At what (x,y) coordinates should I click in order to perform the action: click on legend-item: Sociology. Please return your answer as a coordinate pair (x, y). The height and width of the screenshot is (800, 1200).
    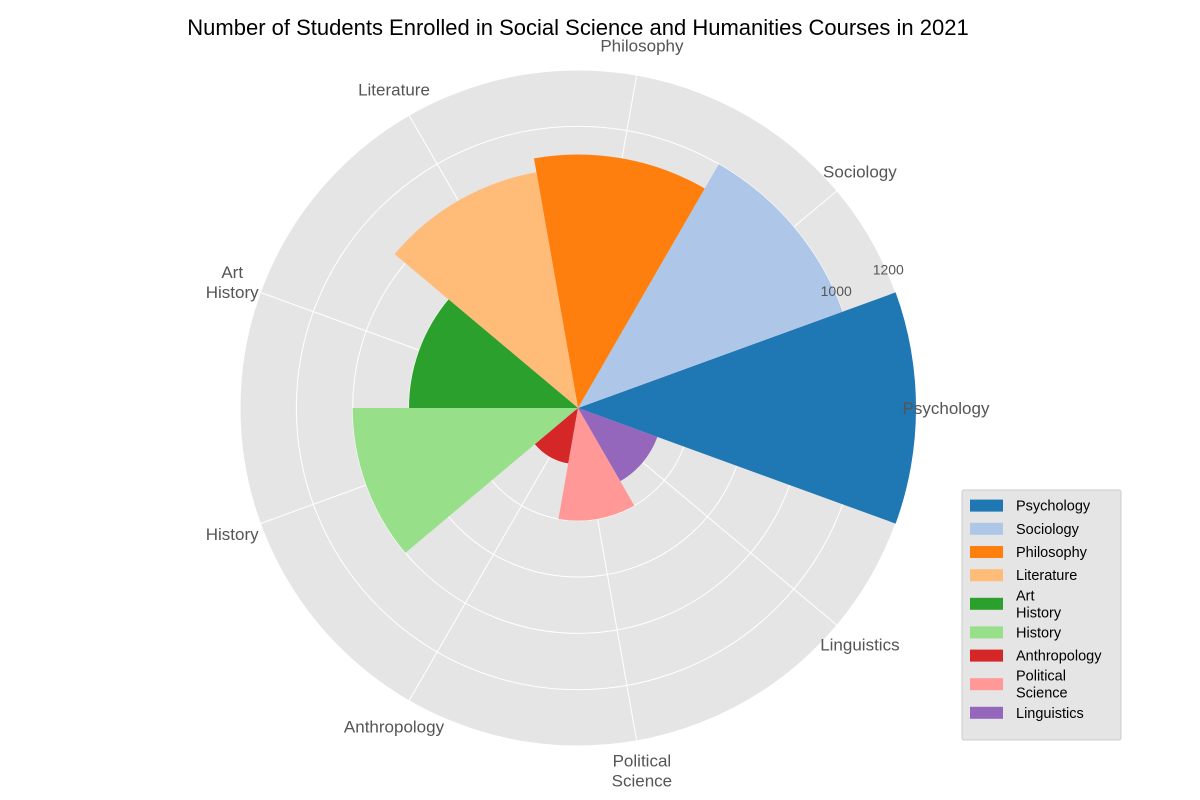
    Looking at the image, I should click on (1025, 530).